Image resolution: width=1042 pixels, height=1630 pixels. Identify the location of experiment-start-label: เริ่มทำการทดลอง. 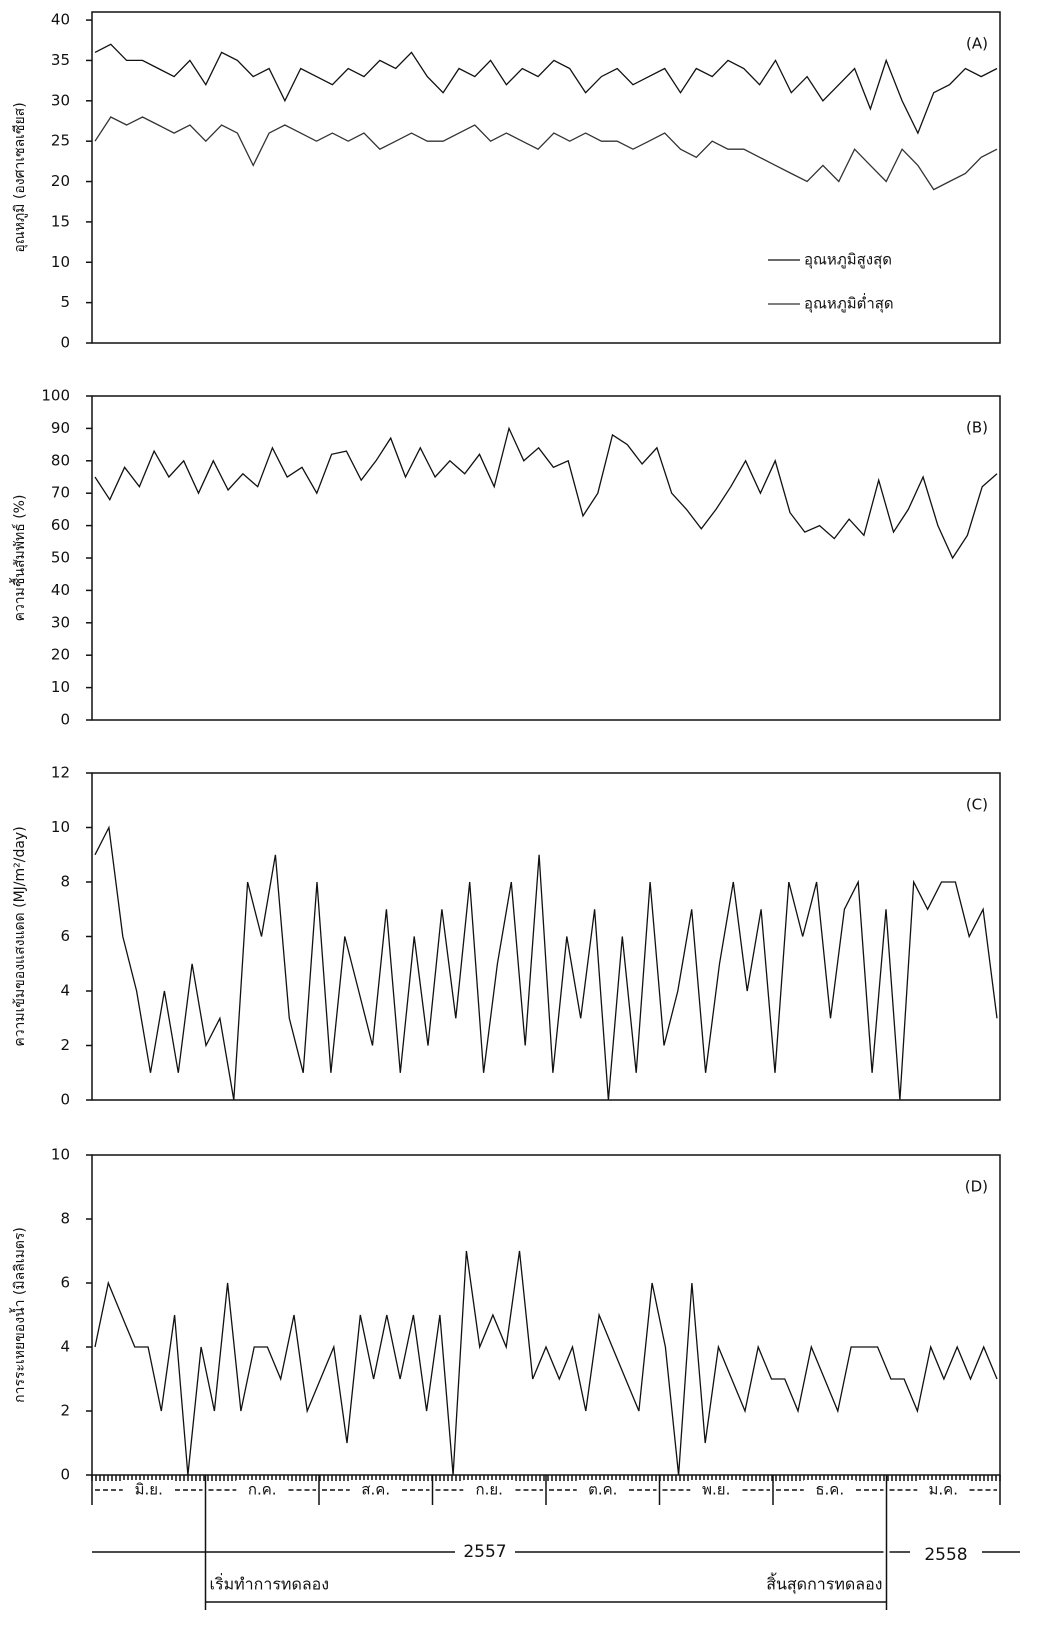
(270, 1583).